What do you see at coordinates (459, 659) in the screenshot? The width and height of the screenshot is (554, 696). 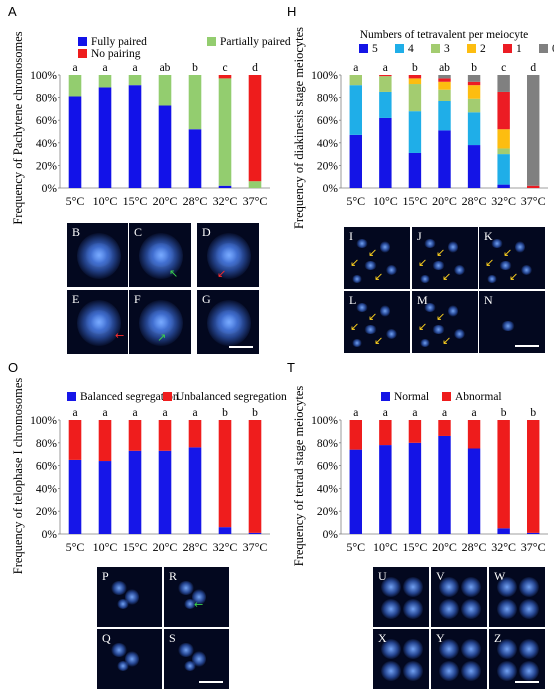 I see `micrograph-panel: Y` at bounding box center [459, 659].